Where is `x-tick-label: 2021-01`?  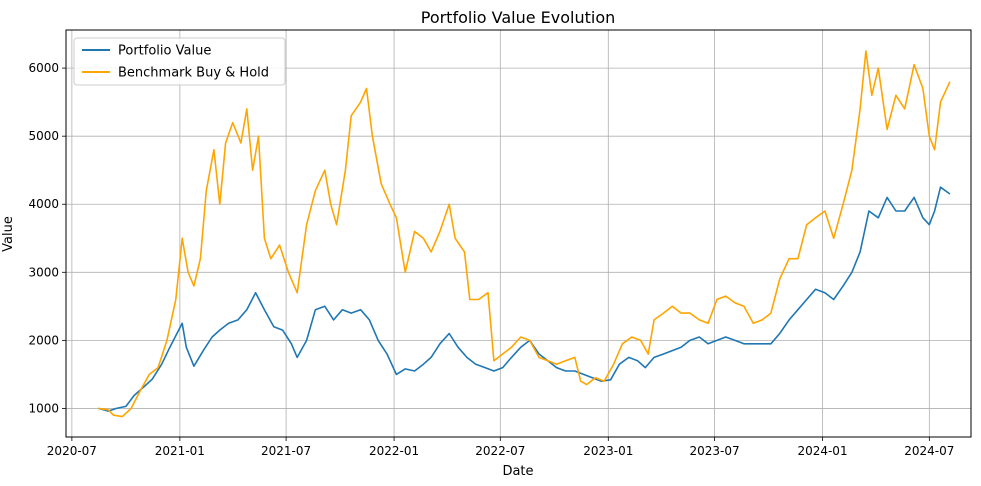
x-tick-label: 2021-01 is located at coordinates (180, 451).